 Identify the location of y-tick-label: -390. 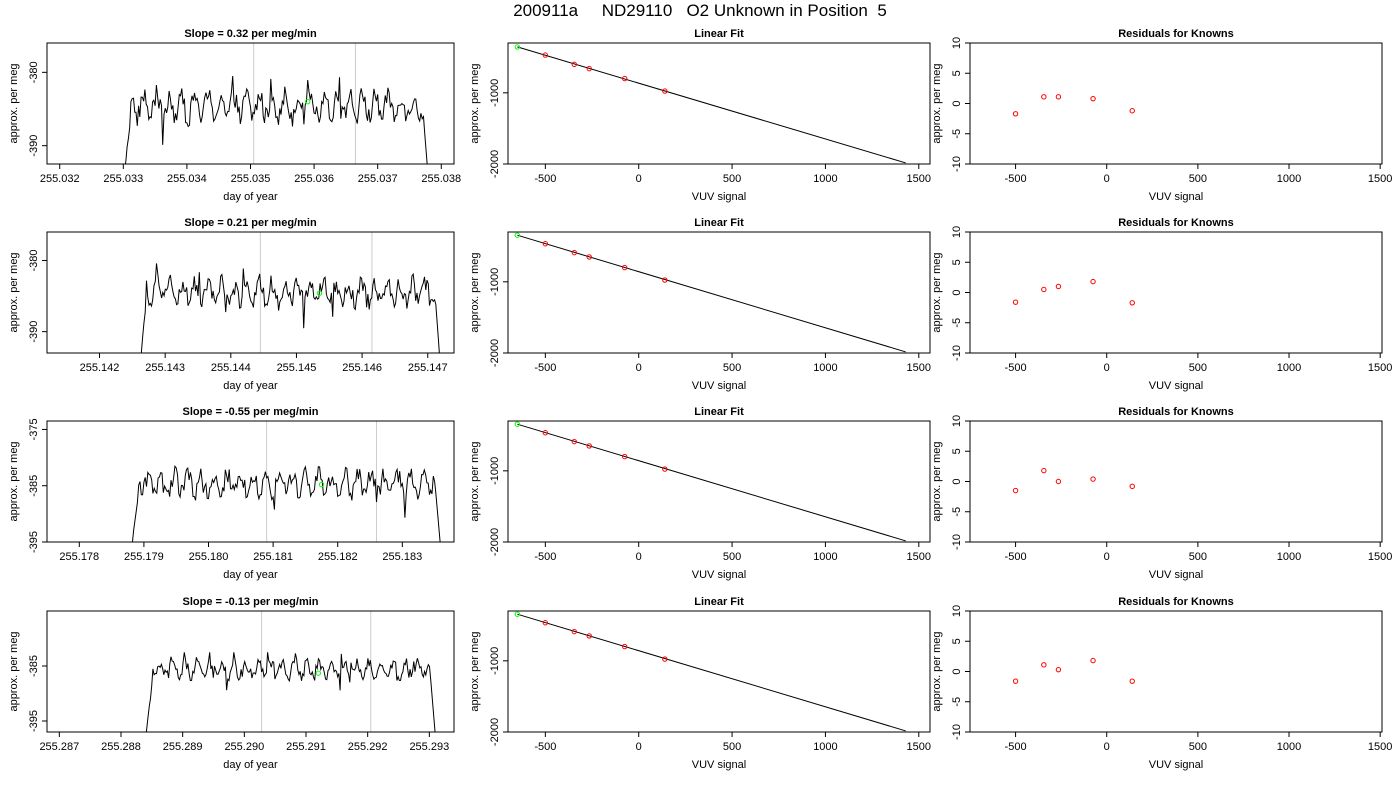
(34, 146).